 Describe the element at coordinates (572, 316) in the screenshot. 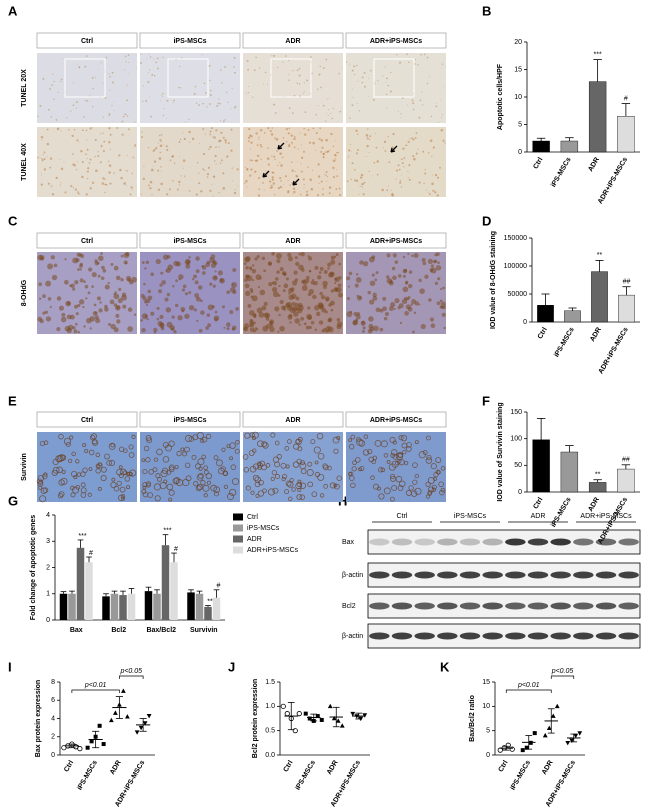

I see `bar` at that location.